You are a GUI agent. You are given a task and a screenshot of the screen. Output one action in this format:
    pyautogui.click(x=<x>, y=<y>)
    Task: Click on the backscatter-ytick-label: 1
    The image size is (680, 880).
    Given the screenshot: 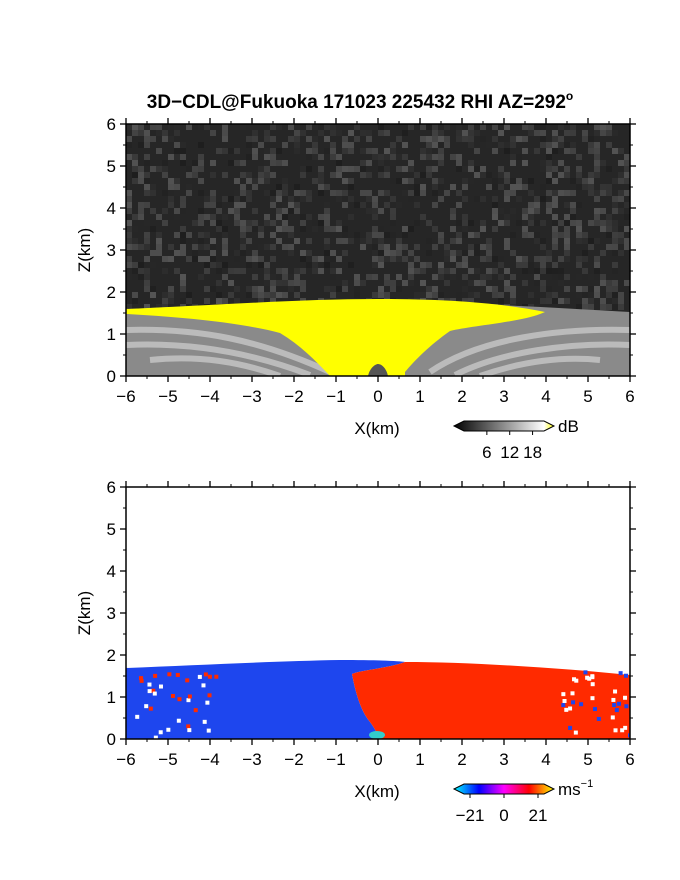 What is the action you would take?
    pyautogui.click(x=111, y=334)
    